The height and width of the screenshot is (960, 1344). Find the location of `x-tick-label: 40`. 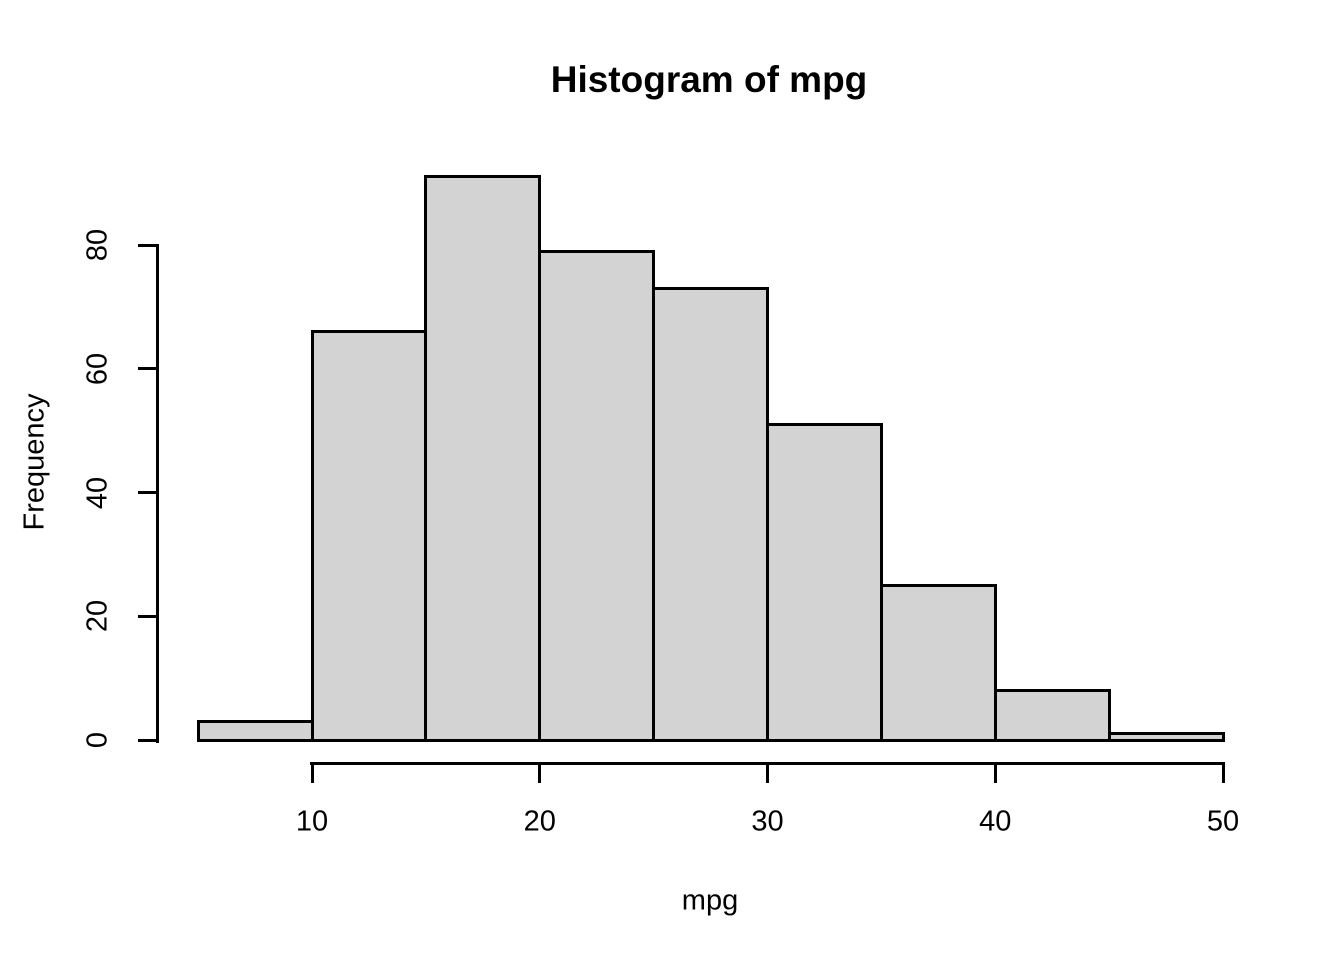

x-tick-label: 40 is located at coordinates (995, 821).